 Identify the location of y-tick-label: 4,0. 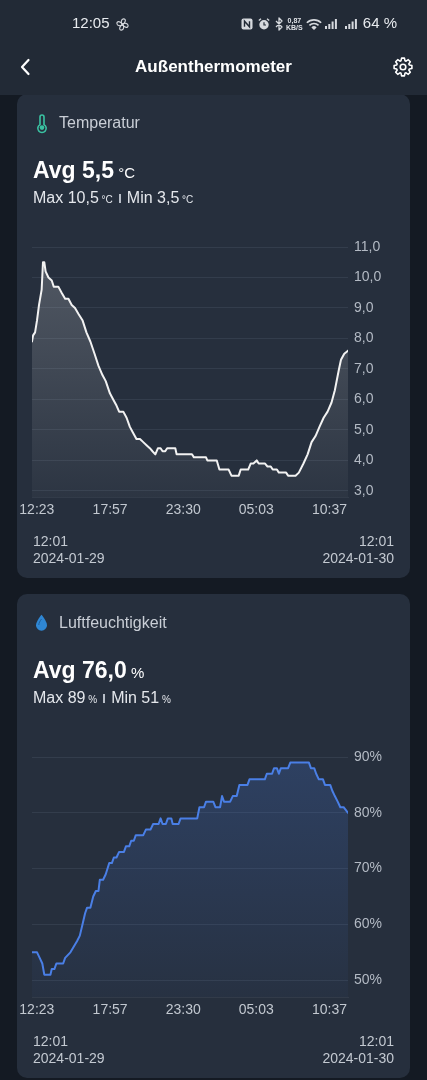
(364, 459).